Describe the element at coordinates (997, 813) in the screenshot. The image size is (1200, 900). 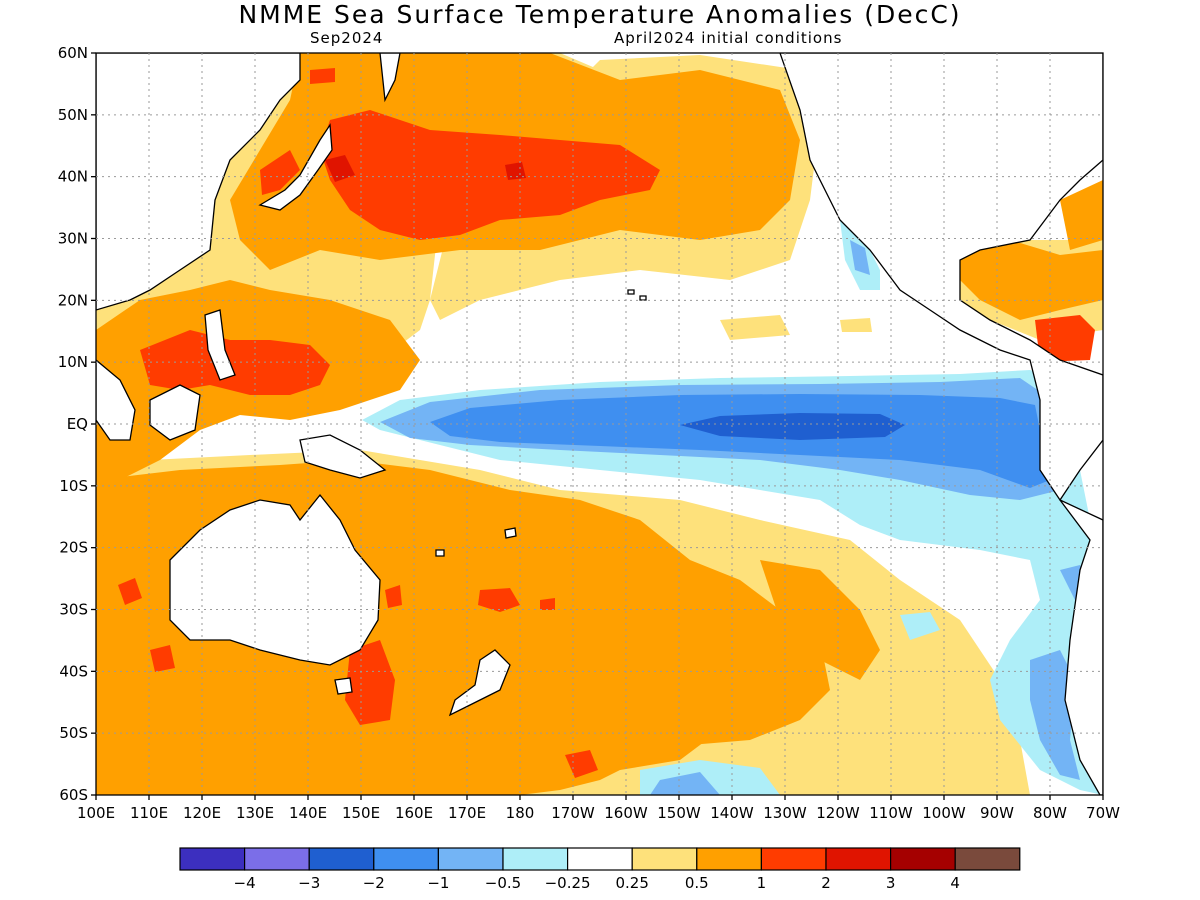
I see `lon-tick-label: 90W` at that location.